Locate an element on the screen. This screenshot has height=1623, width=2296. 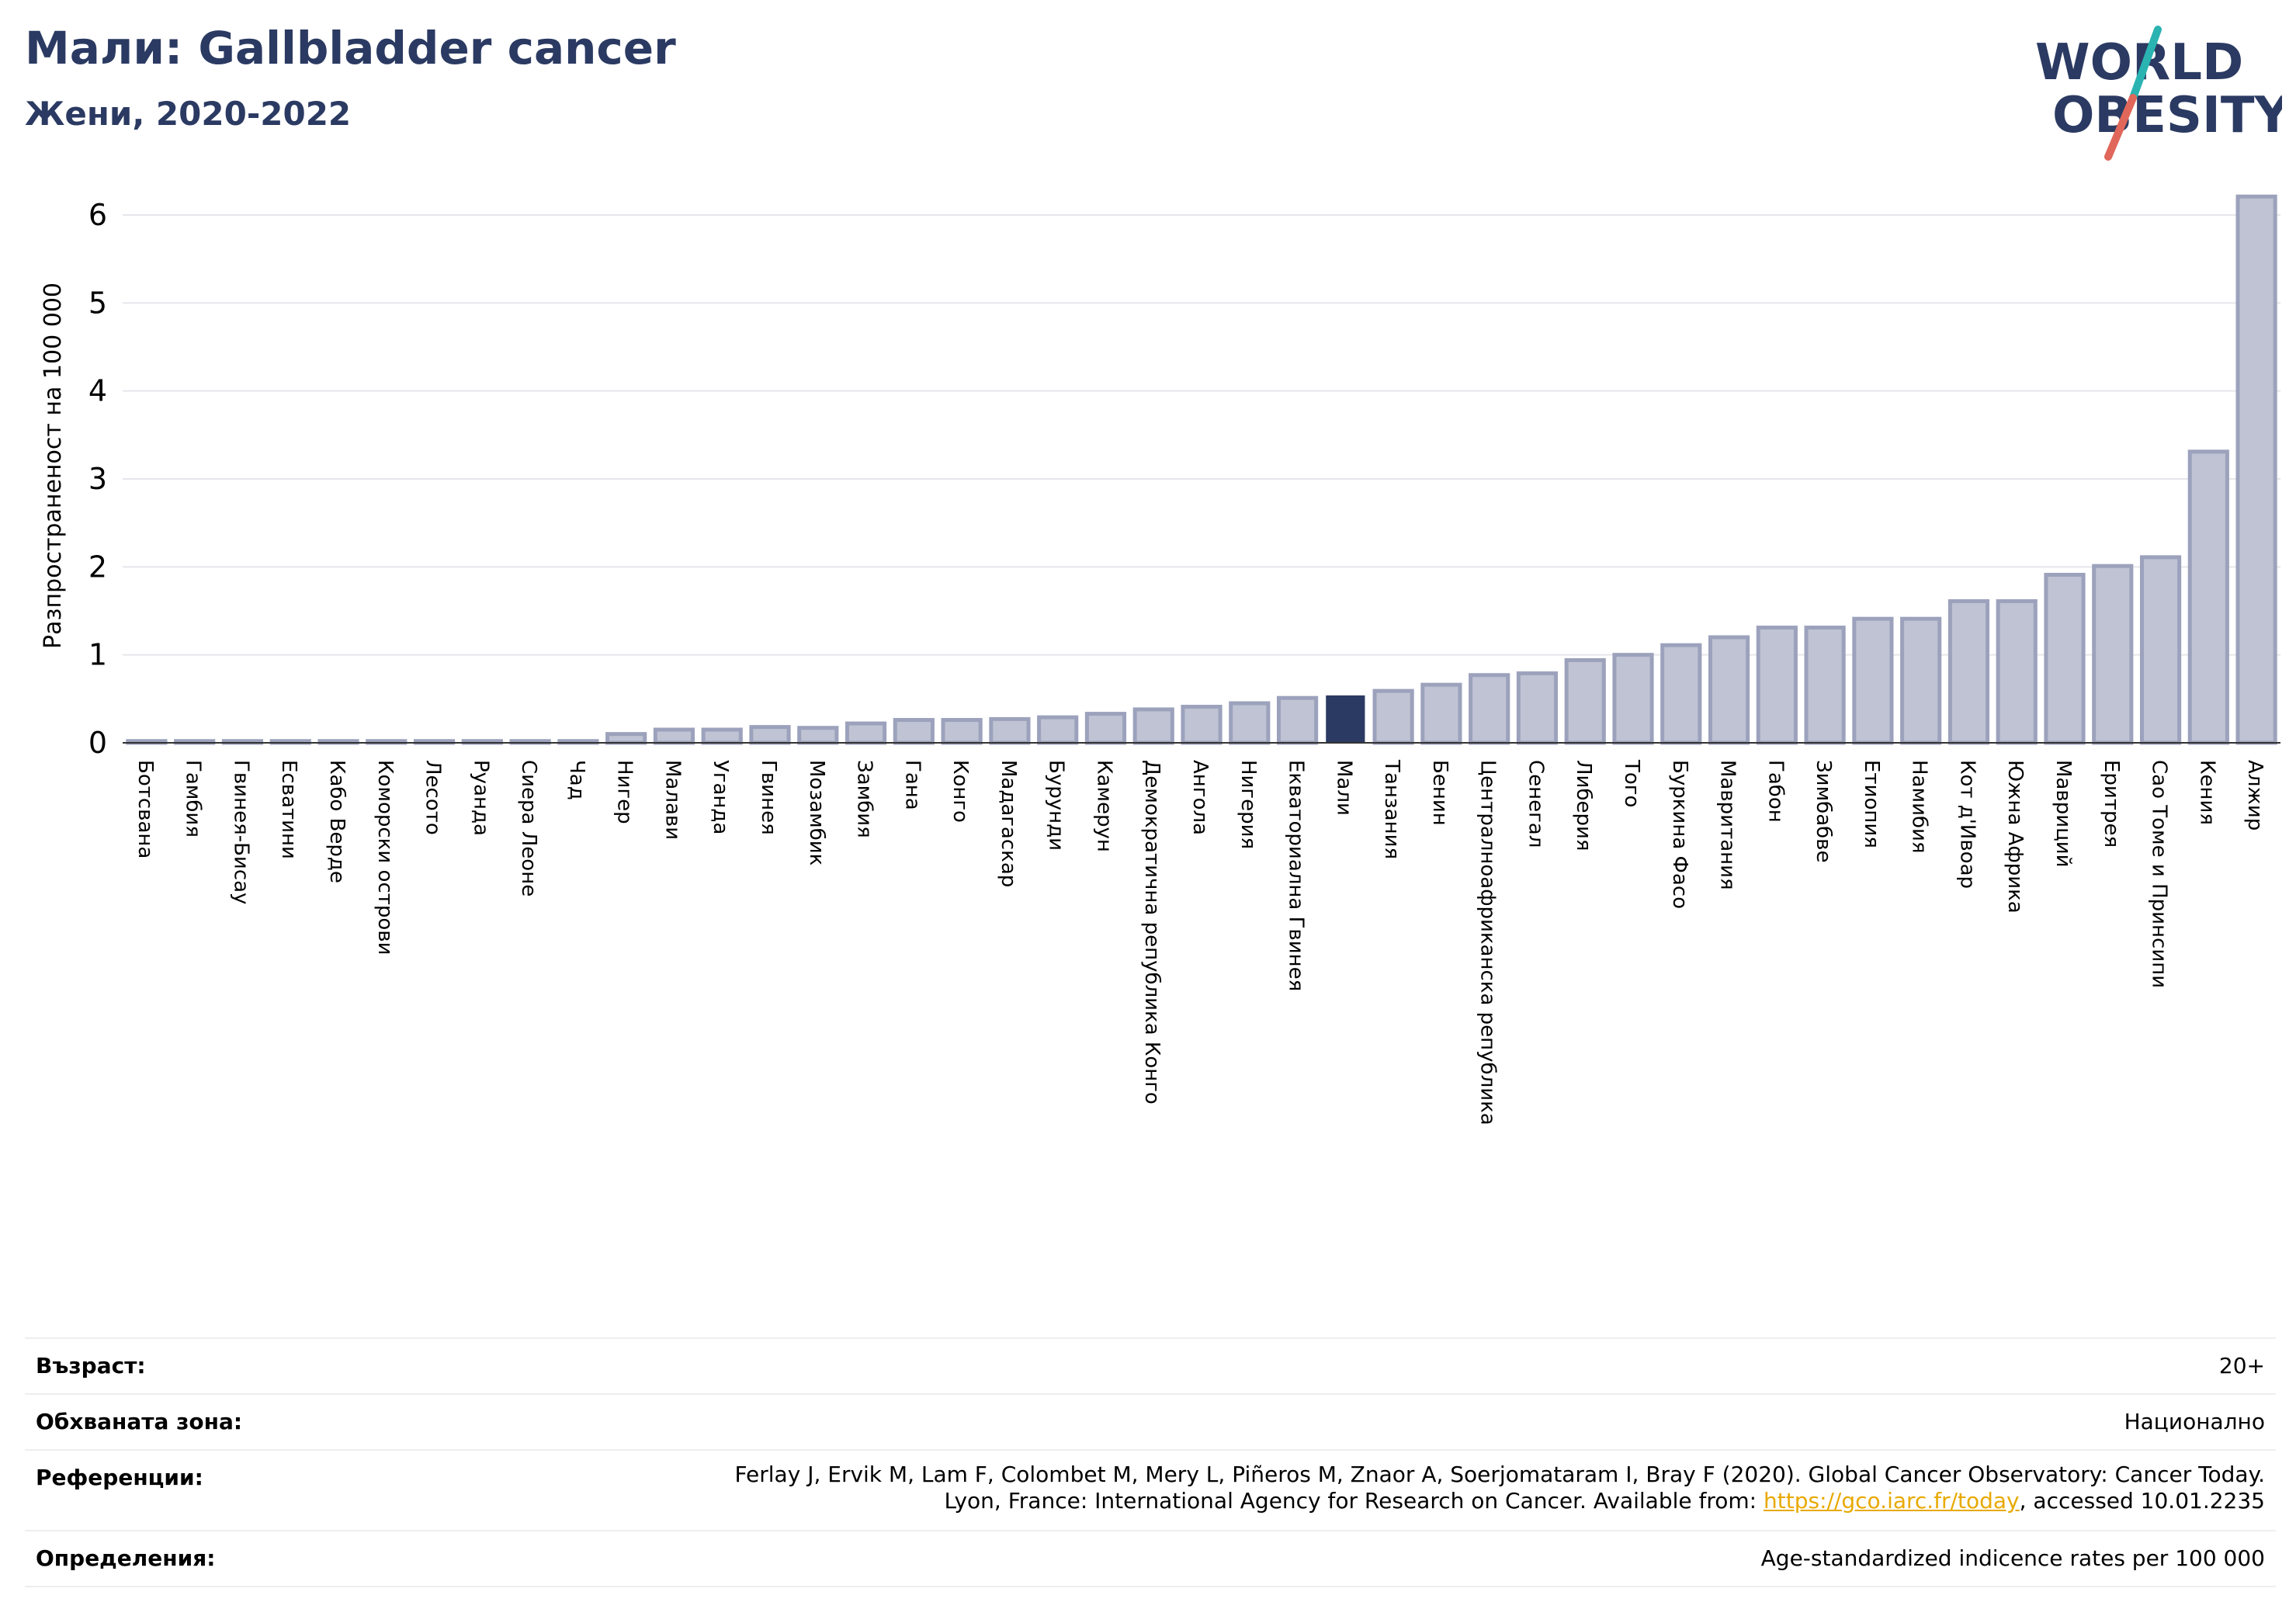
x-tick-label-38: Кот д'Ивоар is located at coordinates (1967, 824).